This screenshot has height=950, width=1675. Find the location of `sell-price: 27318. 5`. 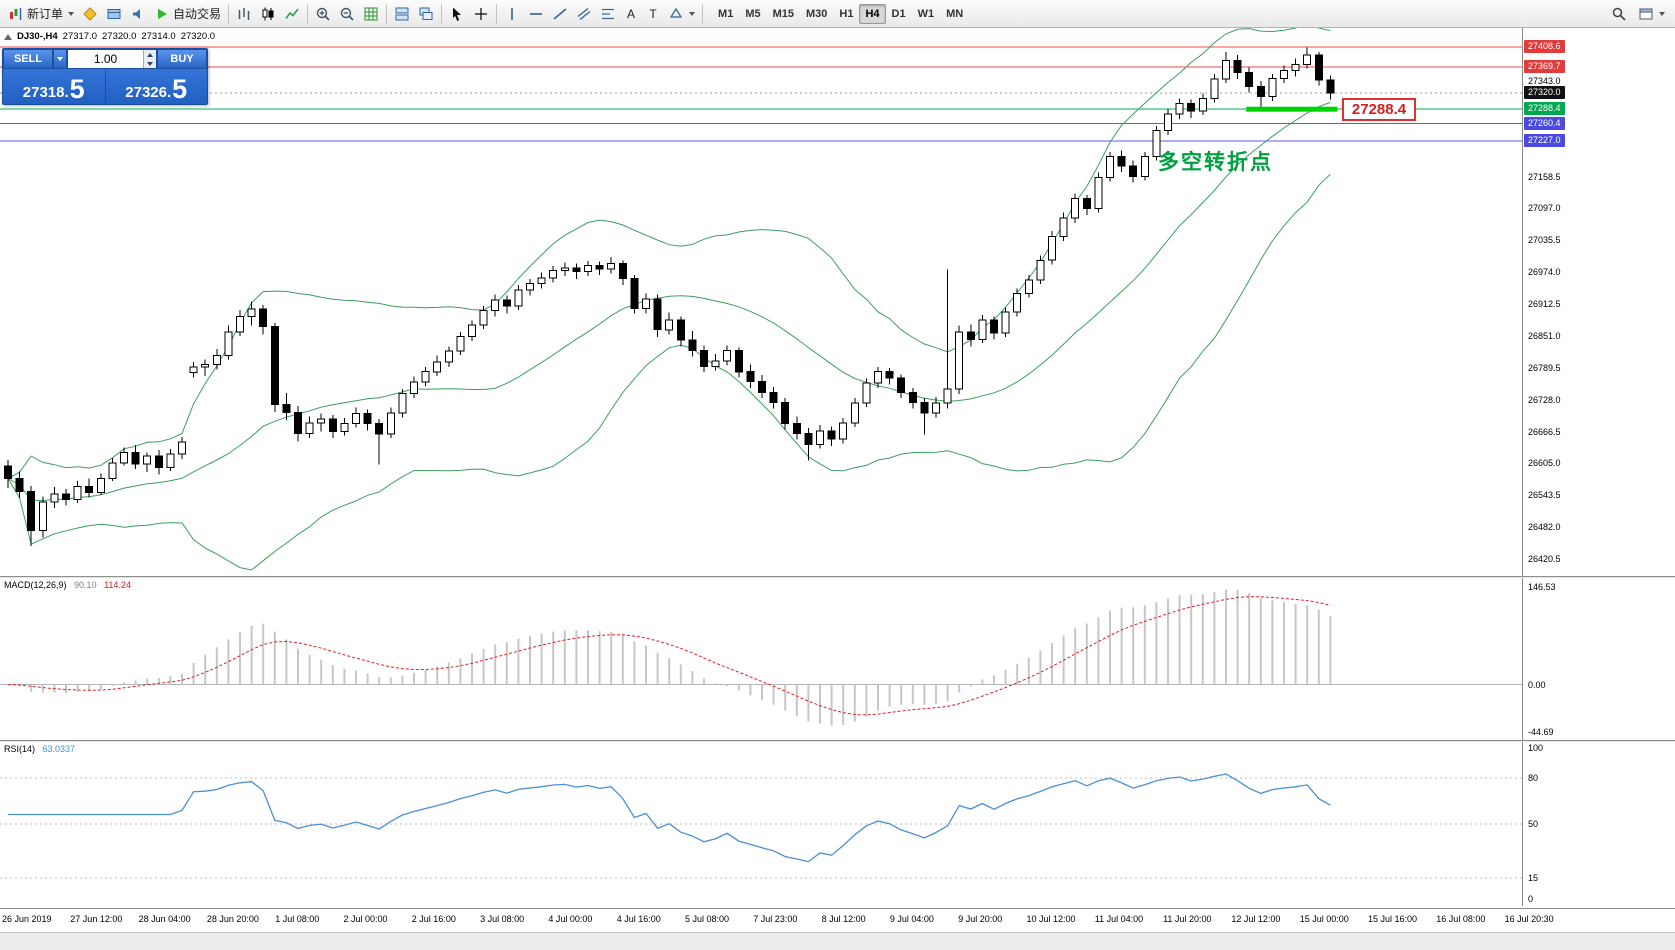

sell-price: 27318. 5 is located at coordinates (54, 86).